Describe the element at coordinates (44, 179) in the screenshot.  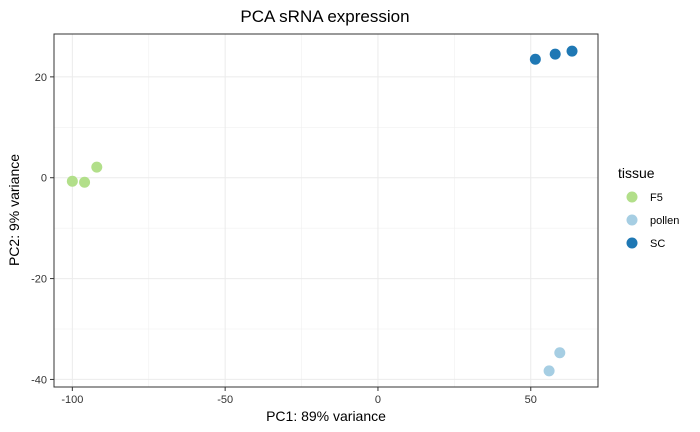
I see `y-tick-label: 0` at that location.